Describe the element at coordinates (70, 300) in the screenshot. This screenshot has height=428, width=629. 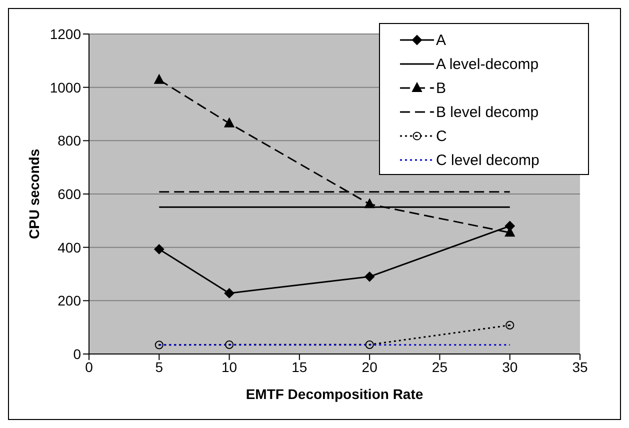
I see `y-tick-label: 200` at that location.